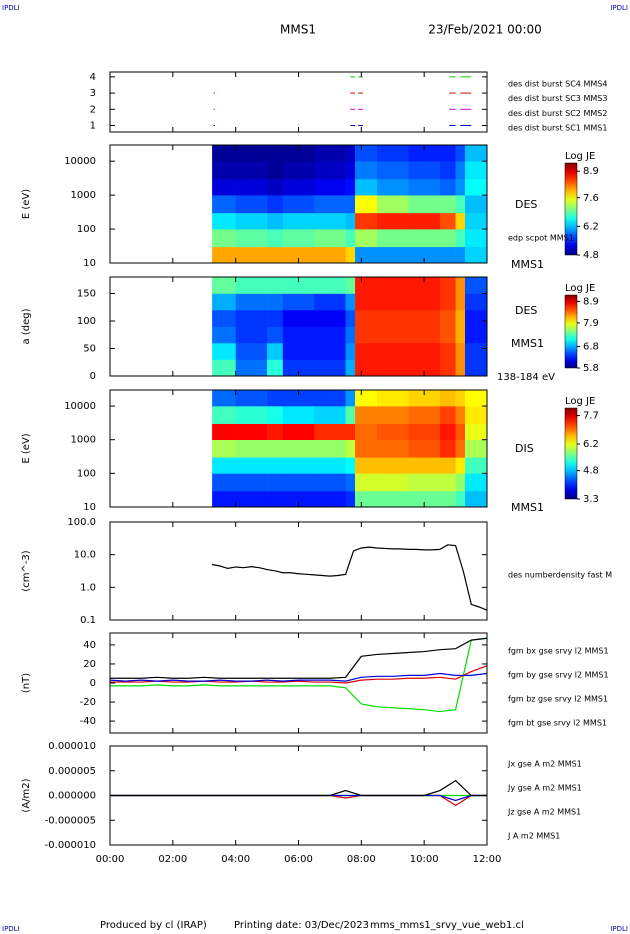 The width and height of the screenshot is (630, 934). Describe the element at coordinates (298, 102) in the screenshot. I see `panel-frame` at that location.